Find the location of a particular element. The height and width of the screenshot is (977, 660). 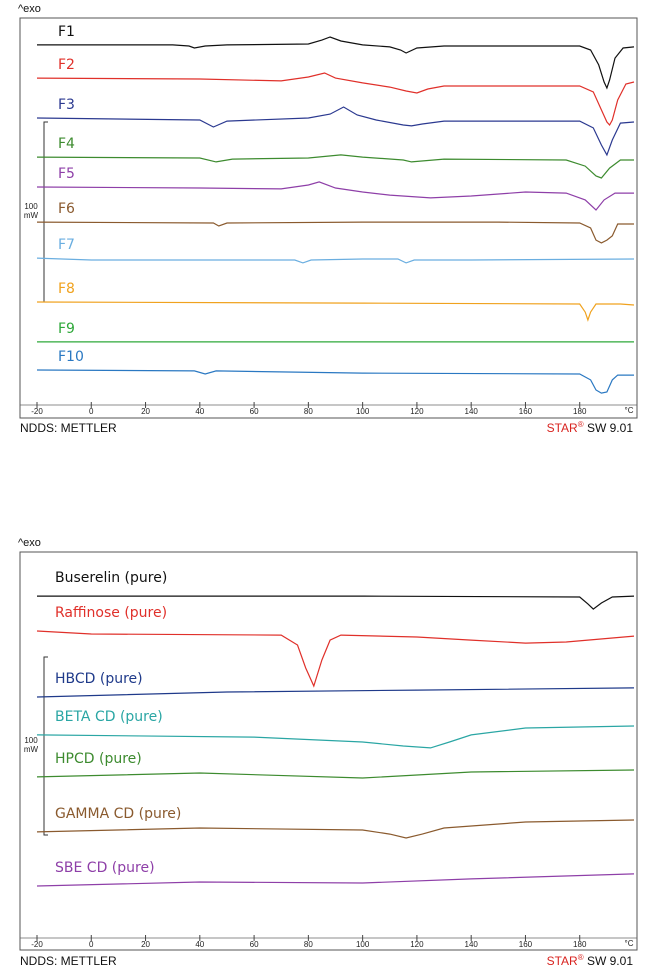

series-label: F2 is located at coordinates (66, 65).